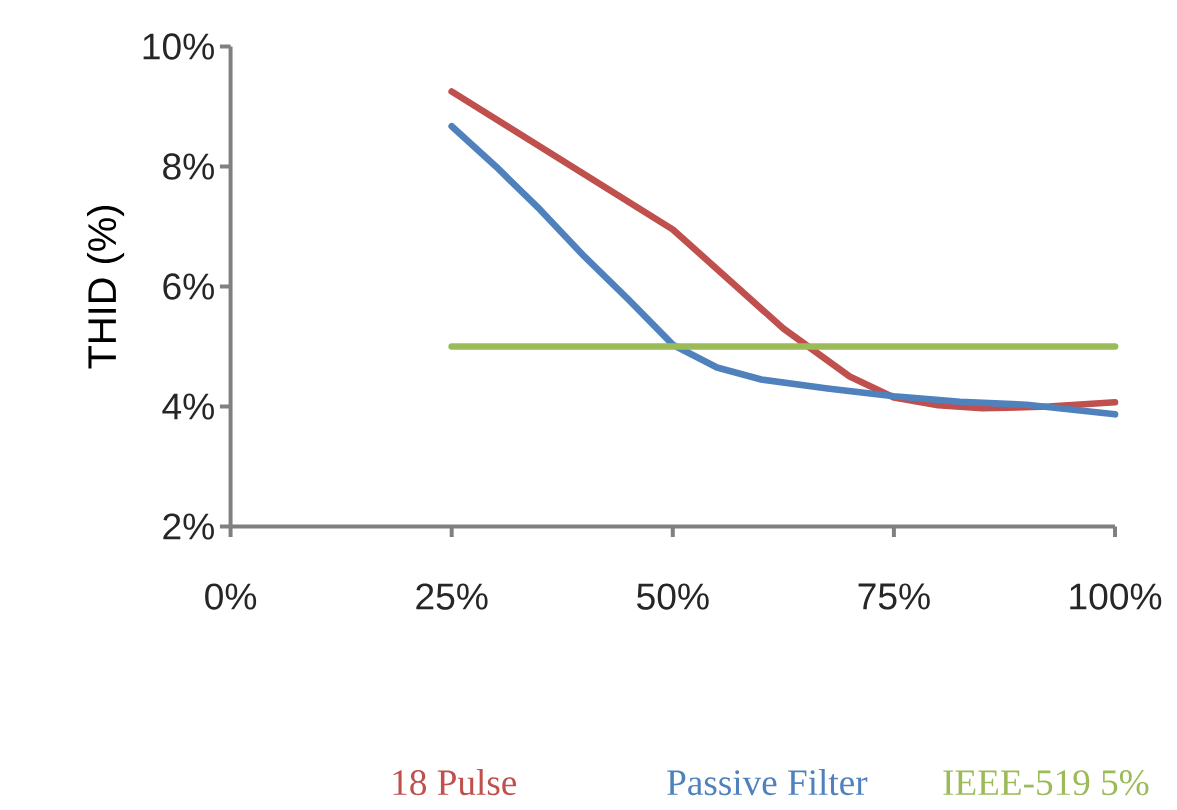  I want to click on y-tick-label: 6%, so click(188, 286).